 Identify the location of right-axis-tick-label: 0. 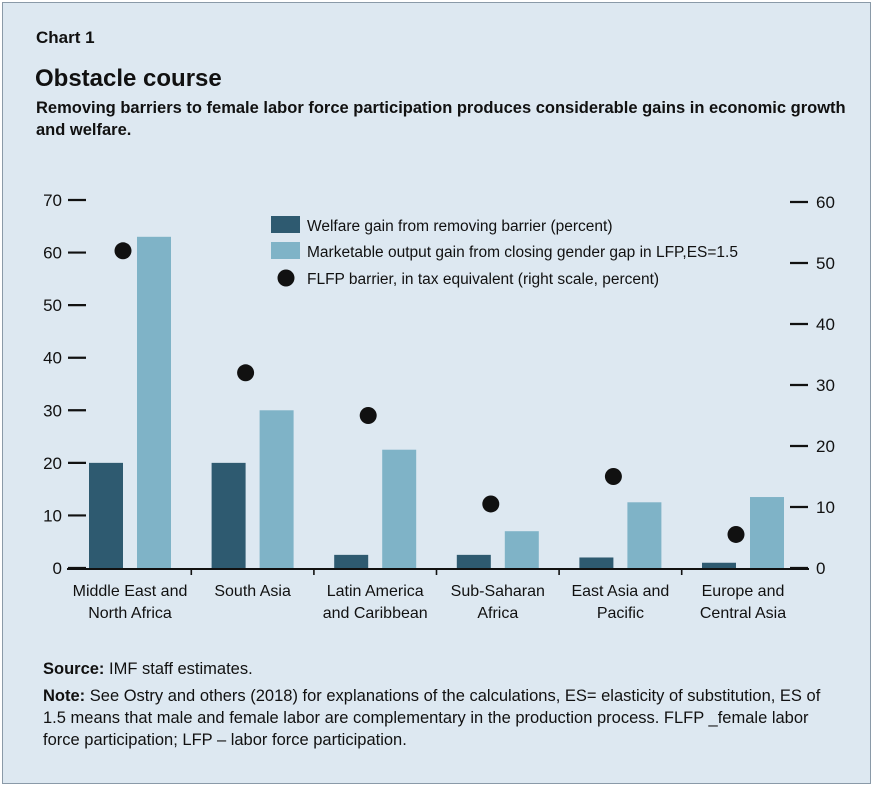
(820, 568).